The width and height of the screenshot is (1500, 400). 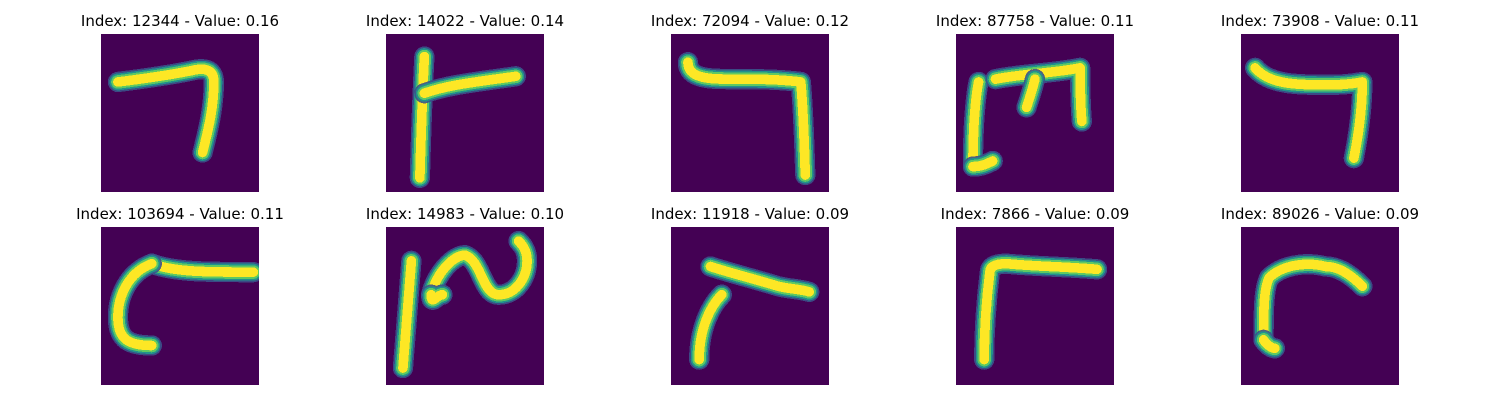 I want to click on digit-panel: Index: 73908 - Value: 0.11, so click(x=1320, y=102).